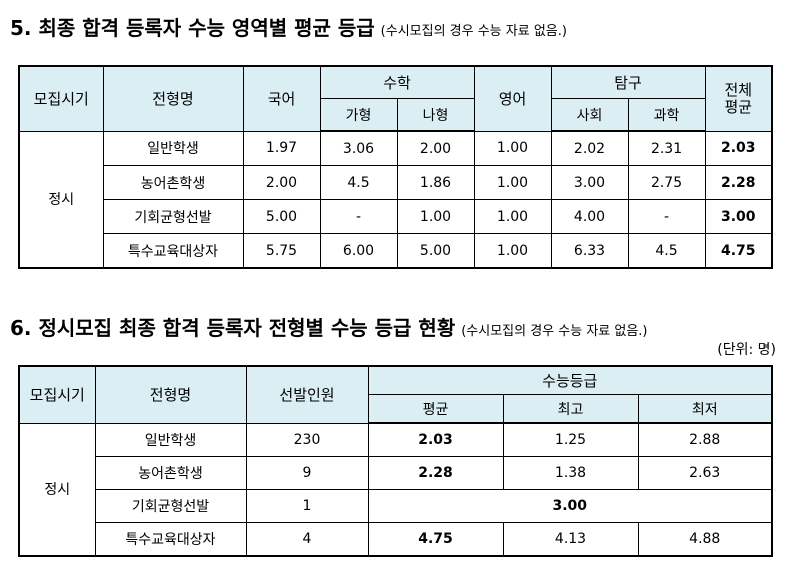  I want to click on header-math: 수학, so click(397, 82).